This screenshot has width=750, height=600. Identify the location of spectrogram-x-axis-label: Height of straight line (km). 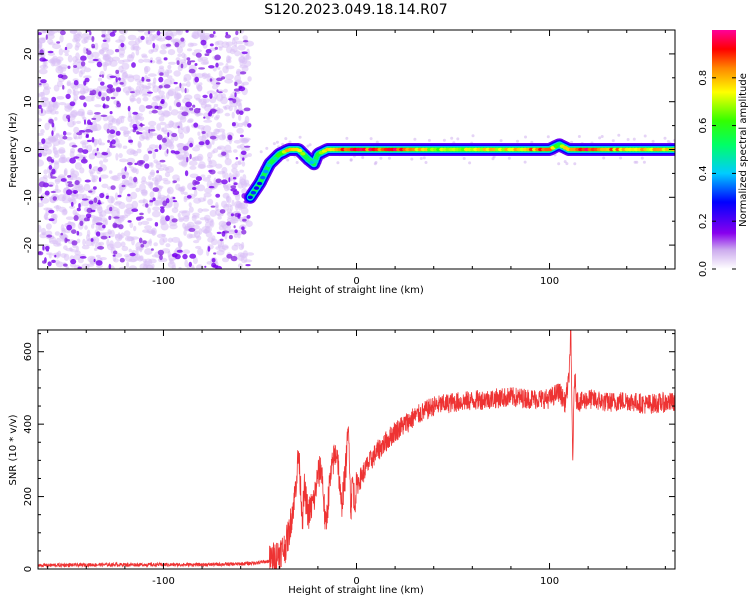
(356, 290).